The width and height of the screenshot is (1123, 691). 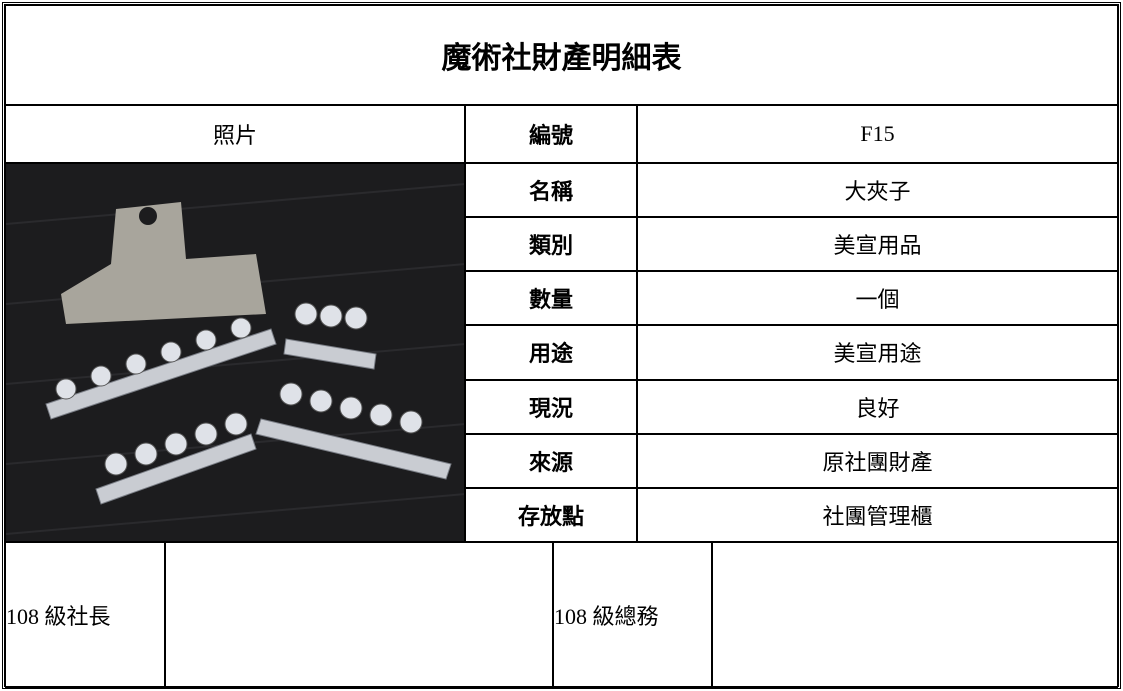 I want to click on signature-label: 108 級總務, so click(x=632, y=615).